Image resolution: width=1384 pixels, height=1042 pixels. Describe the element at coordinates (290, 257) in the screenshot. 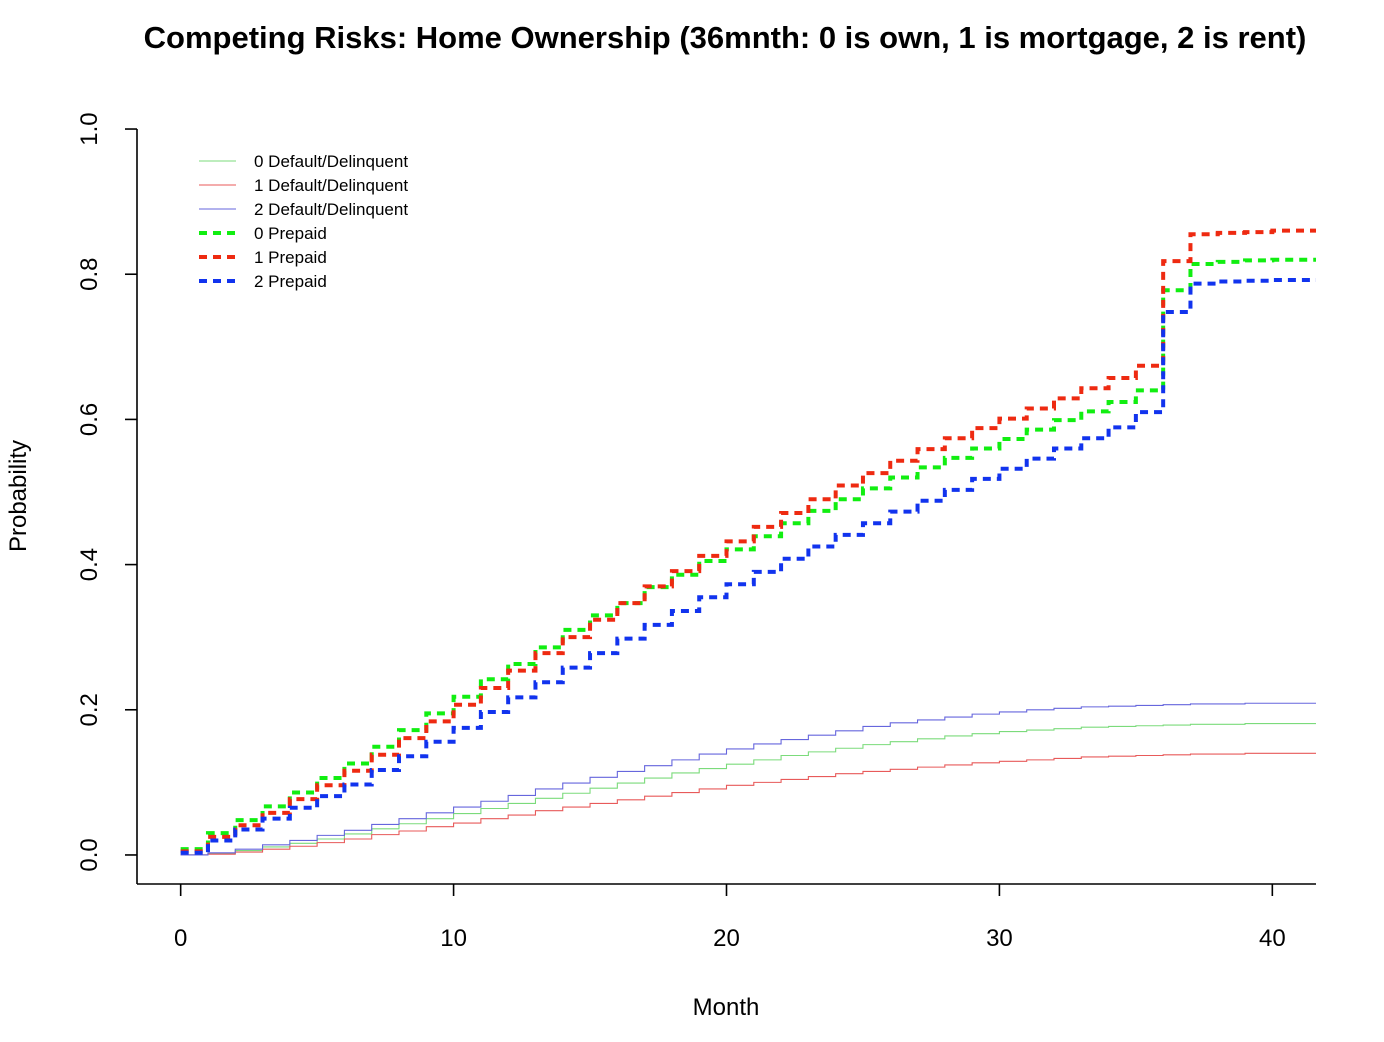

I see `legend-label: 1 Prepaid` at that location.